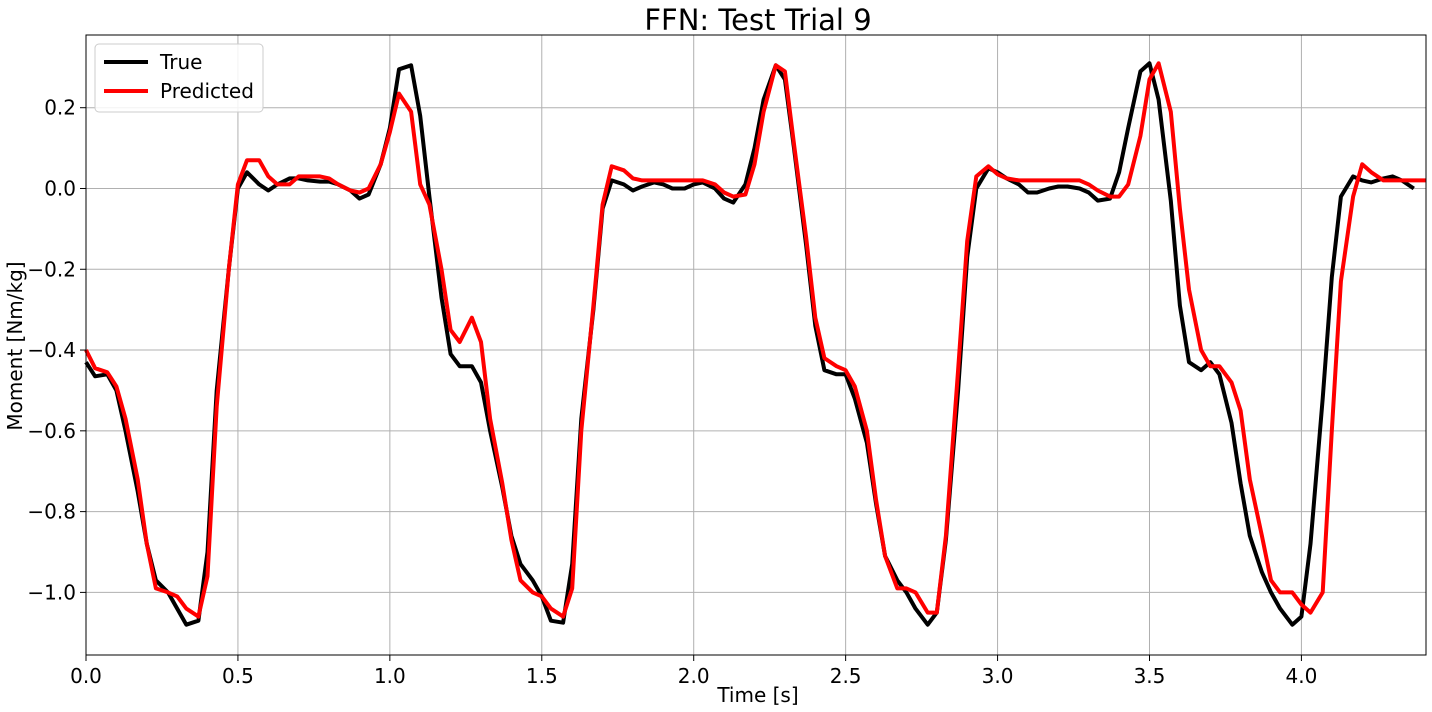 The image size is (1432, 712). I want to click on x-tick-label: 2.5, so click(846, 676).